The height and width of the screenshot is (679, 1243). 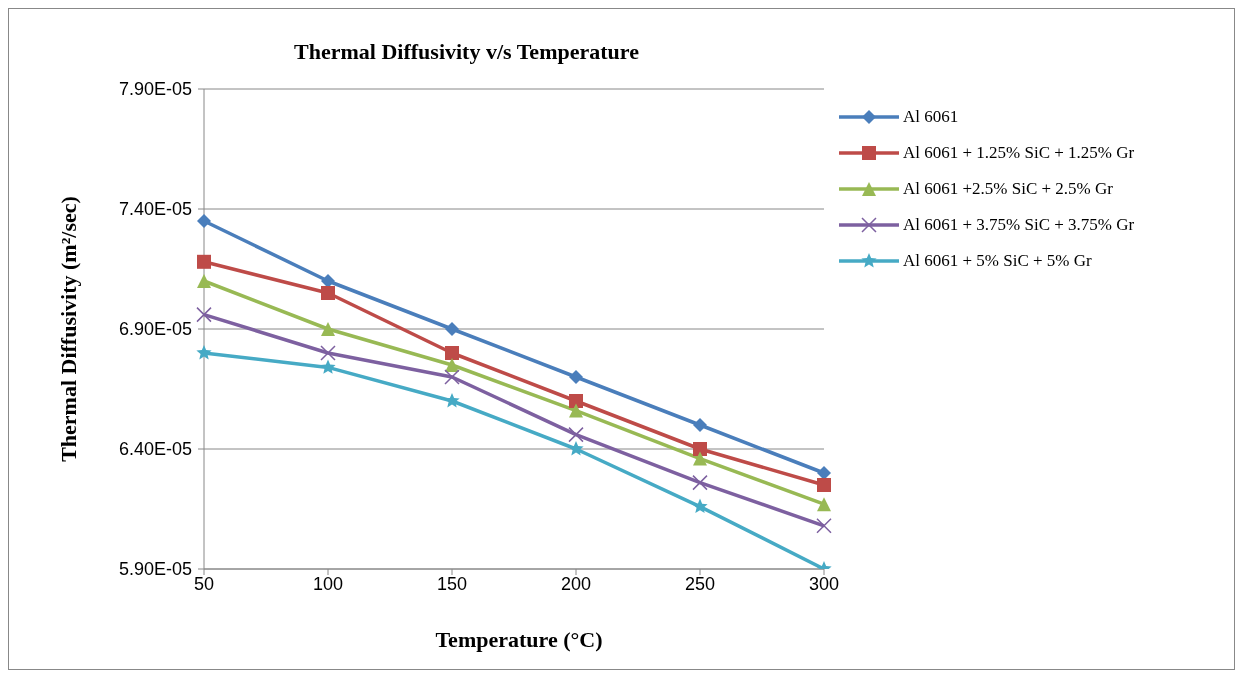 I want to click on x-axis-title: Temperature (°C), so click(x=519, y=640).